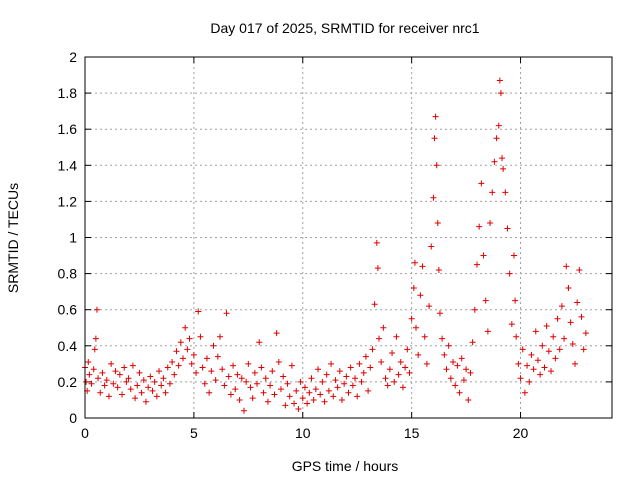 The image size is (640, 485). What do you see at coordinates (68, 129) in the screenshot?
I see `y-tick-label: 1.6` at bounding box center [68, 129].